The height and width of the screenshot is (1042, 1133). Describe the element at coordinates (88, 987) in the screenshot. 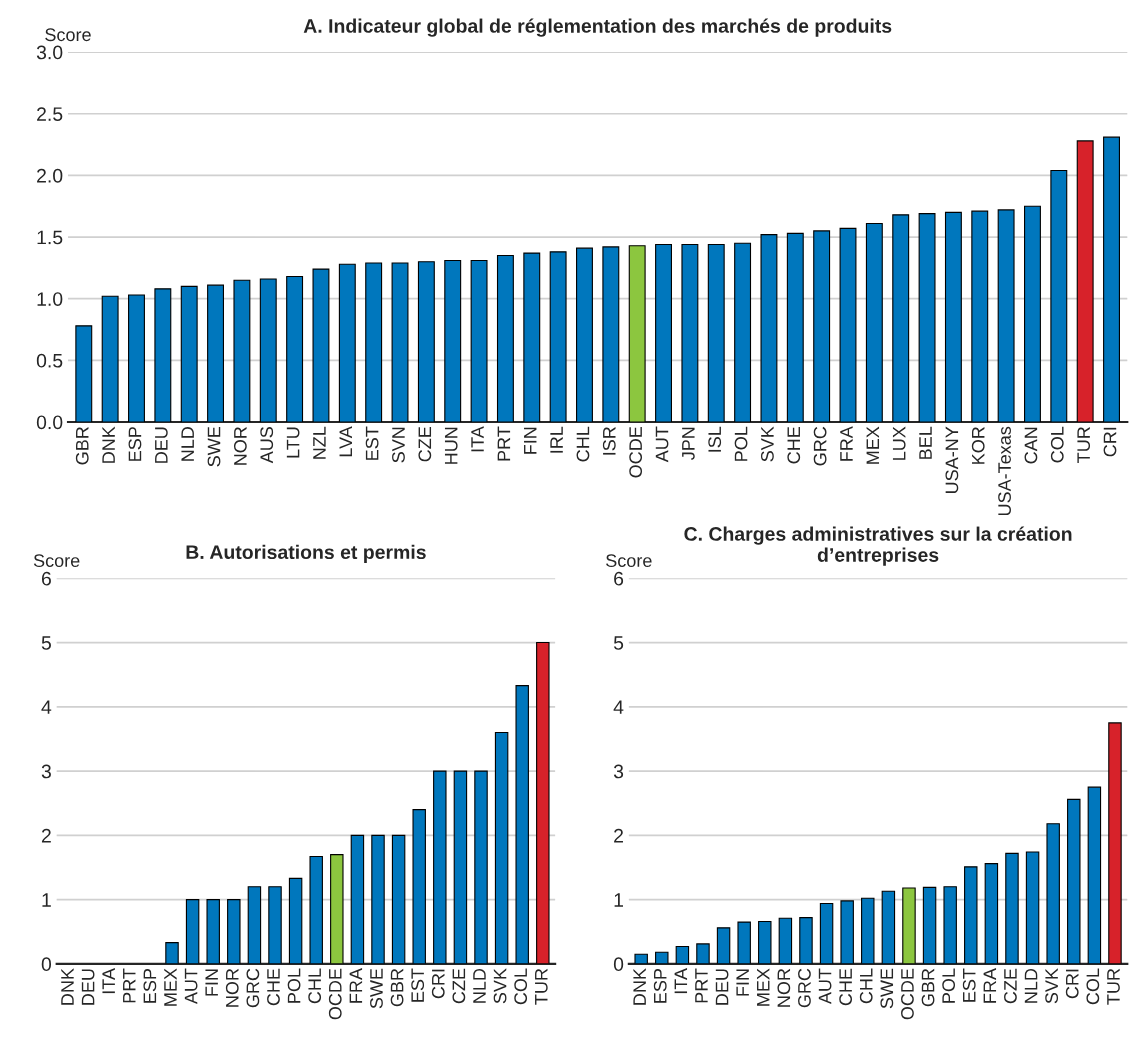

I see `x-tick-label: DEU` at that location.